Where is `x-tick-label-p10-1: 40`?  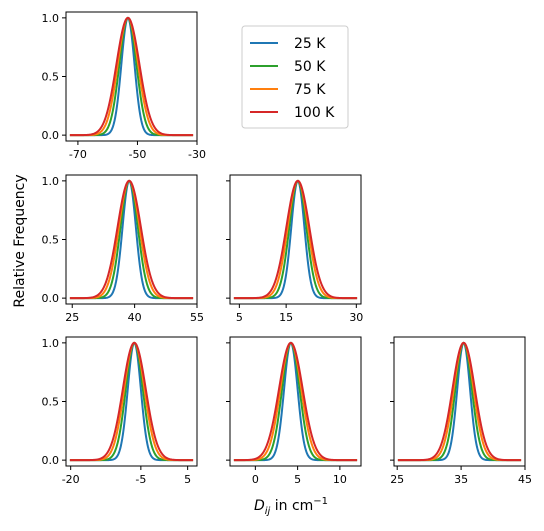 x-tick-label-p10-1: 40 is located at coordinates (135, 317).